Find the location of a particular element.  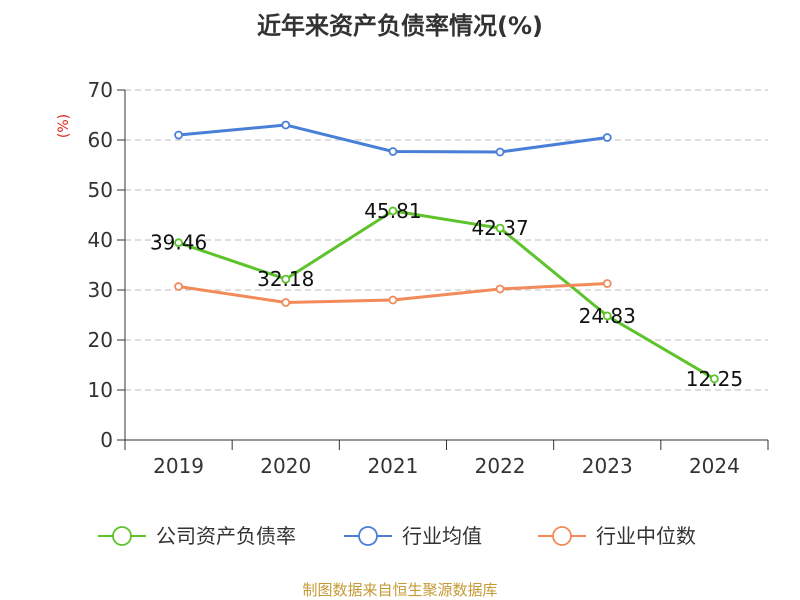

data-label: 12.25 is located at coordinates (714, 379).